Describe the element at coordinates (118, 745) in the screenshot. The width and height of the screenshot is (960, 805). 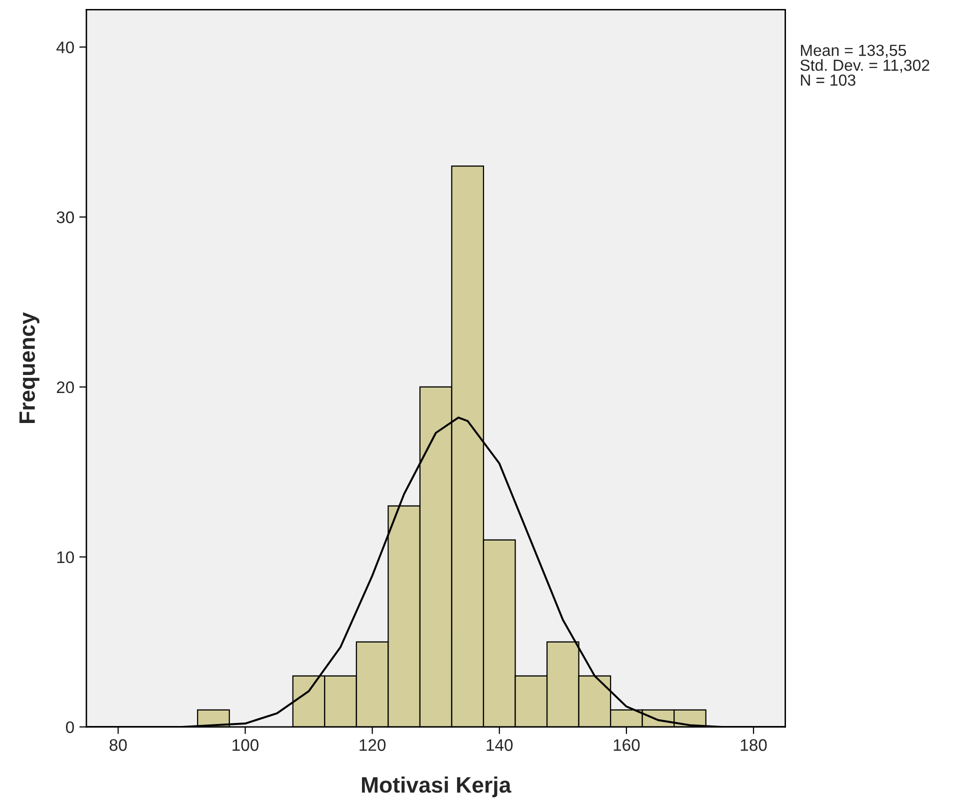
I see `x-tick-label: 80` at that location.